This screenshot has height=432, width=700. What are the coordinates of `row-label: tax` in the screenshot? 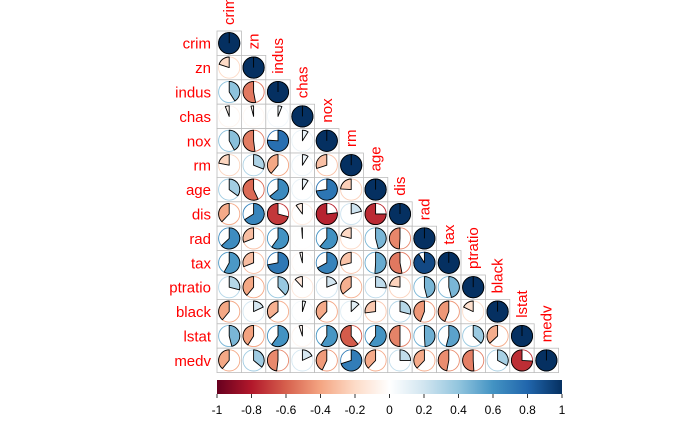 It's located at (201, 263).